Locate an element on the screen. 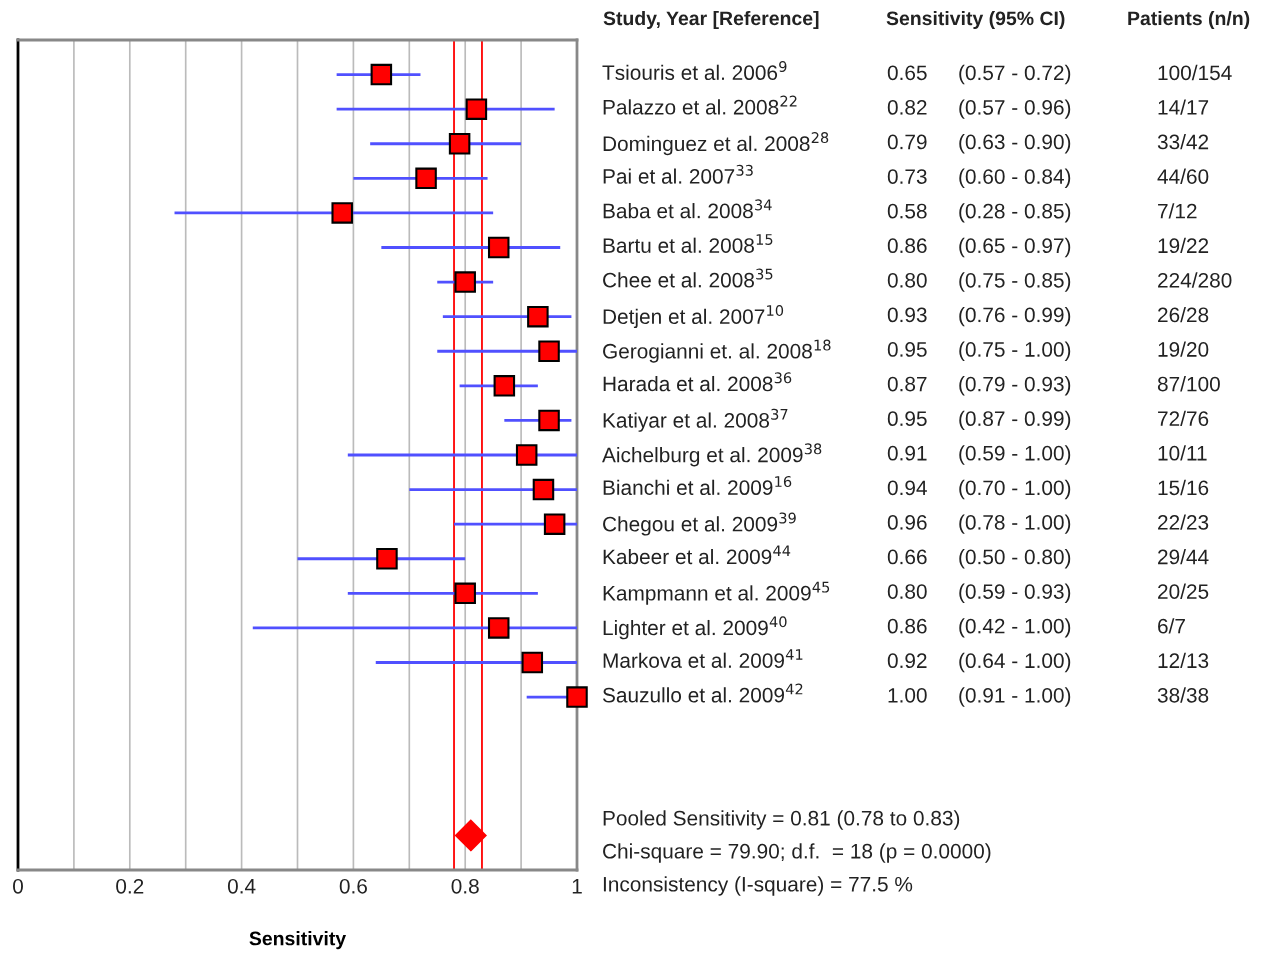  y-tick-label: Baba et al. 2008$^{34}$ is located at coordinates (687, 209).